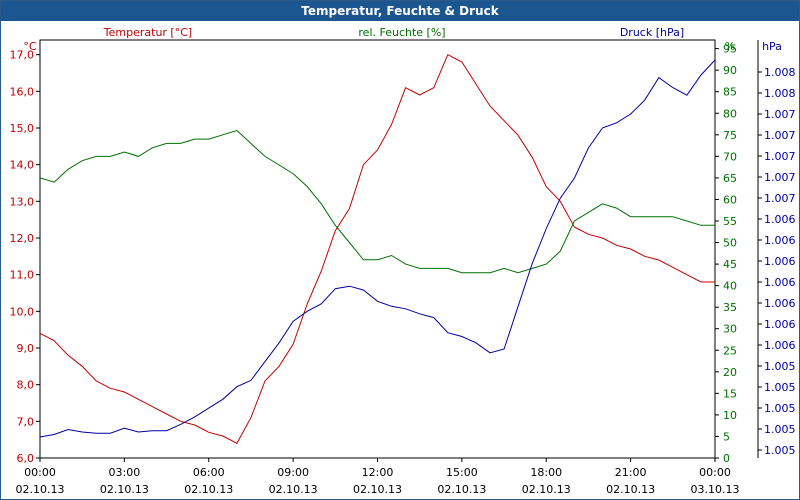  I want to click on tick-label-time: 03:00, so click(125, 472).